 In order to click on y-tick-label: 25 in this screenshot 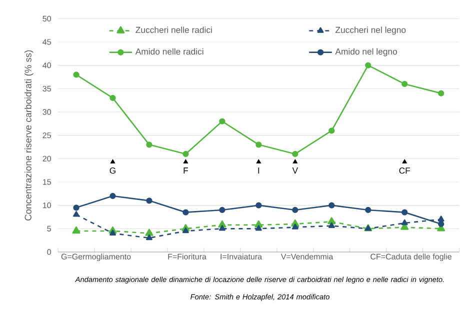, I will do `click(46, 135)`.